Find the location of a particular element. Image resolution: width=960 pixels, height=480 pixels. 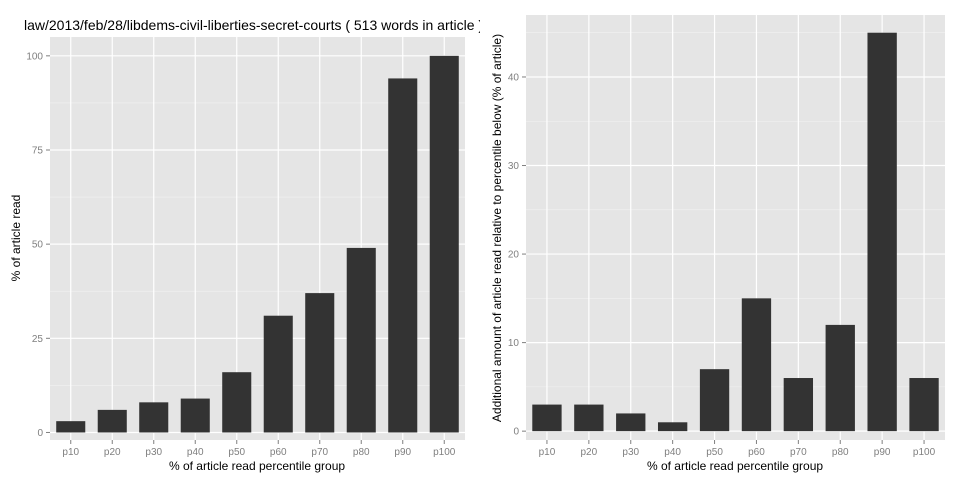

y-tick-label: 50 is located at coordinates (38, 245).